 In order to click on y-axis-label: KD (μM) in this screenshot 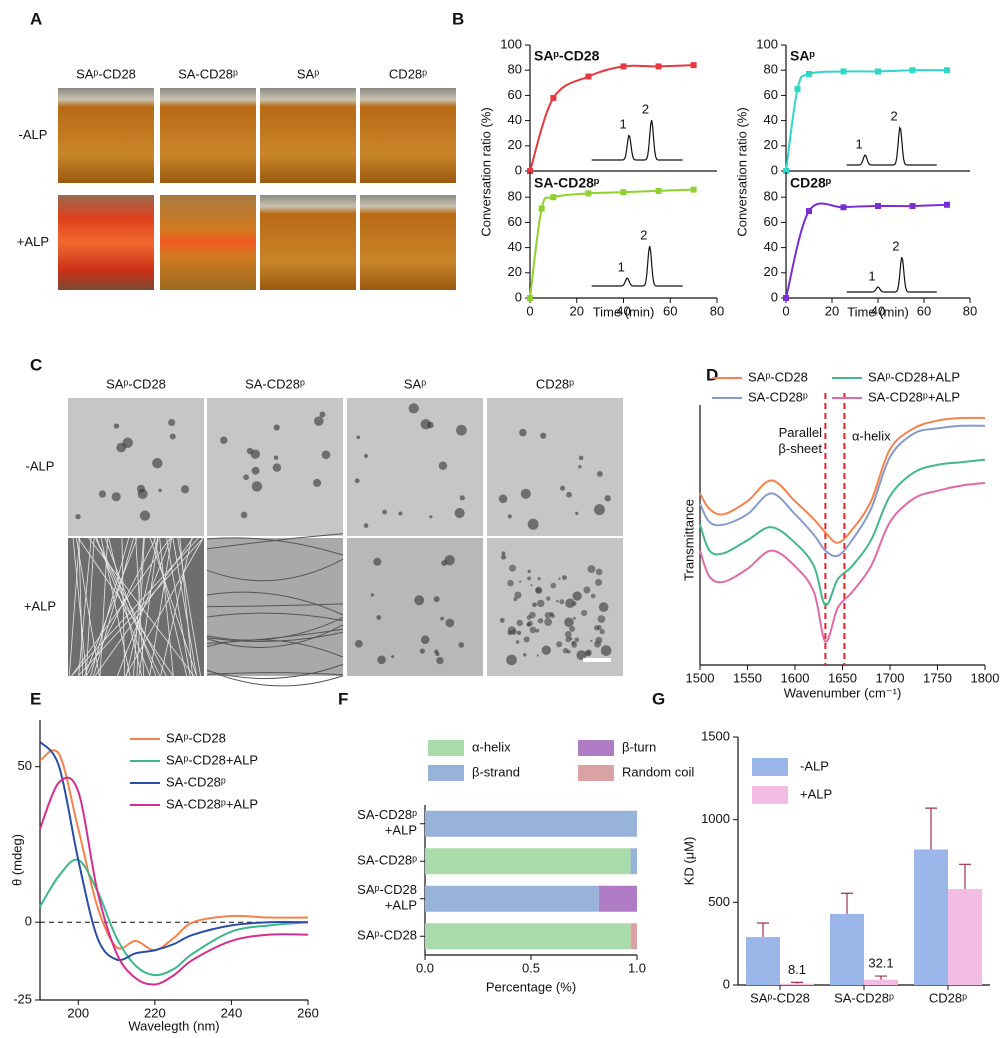, I will do `click(688, 861)`.